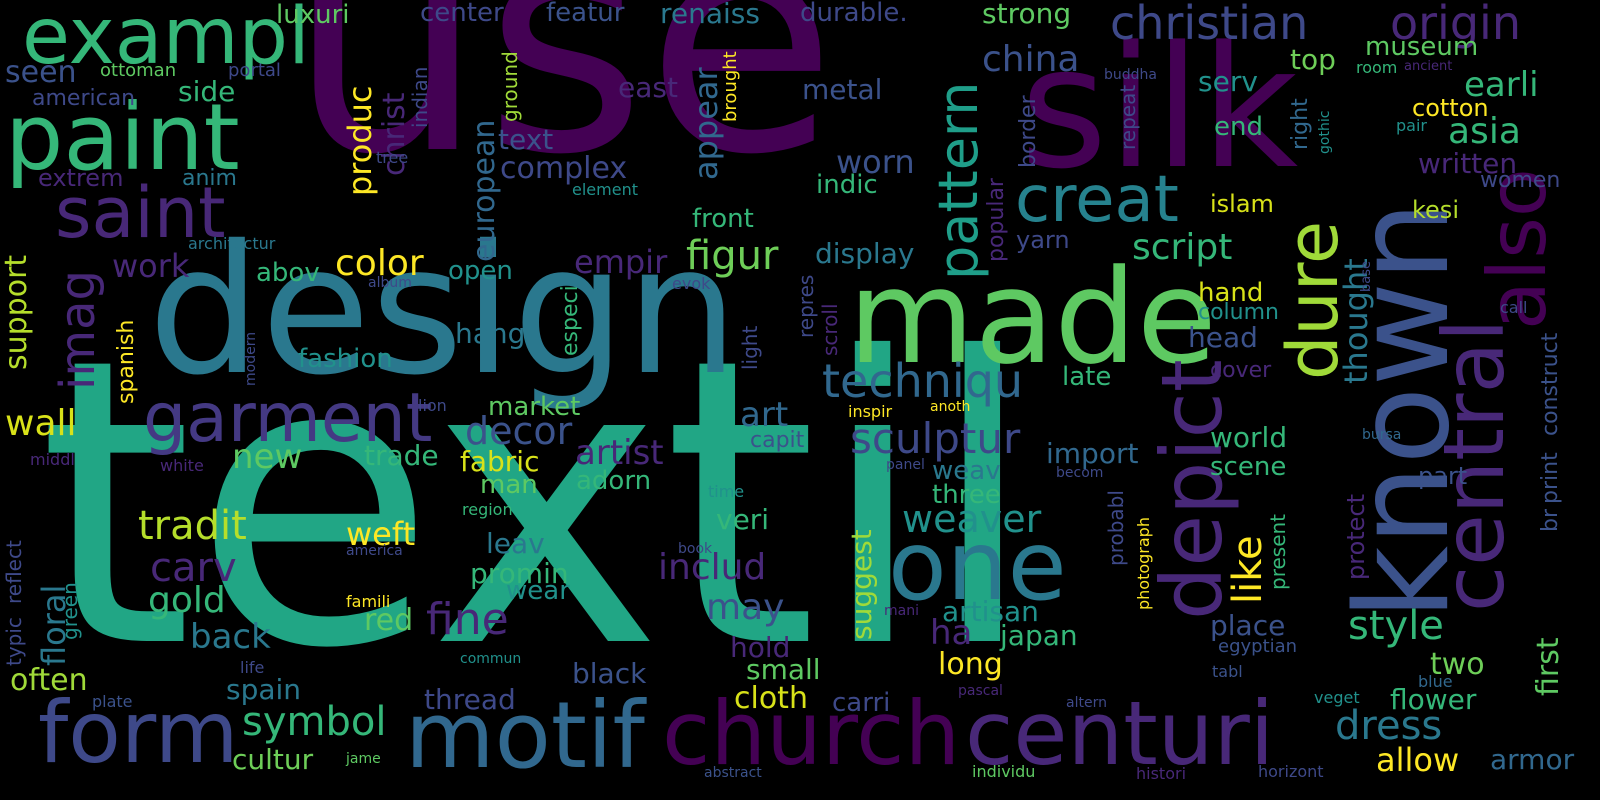 The image size is (1600, 800). Describe the element at coordinates (420, 97) in the screenshot. I see `word-indian: indian` at that location.